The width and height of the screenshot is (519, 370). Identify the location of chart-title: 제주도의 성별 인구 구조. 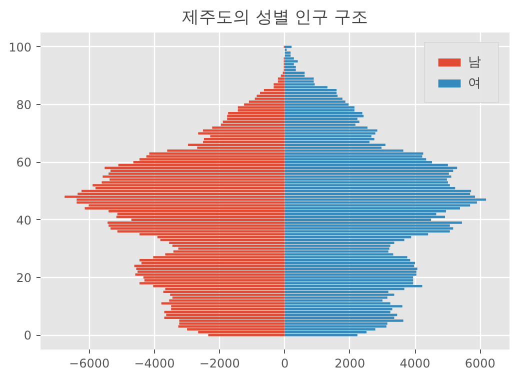
(275, 18).